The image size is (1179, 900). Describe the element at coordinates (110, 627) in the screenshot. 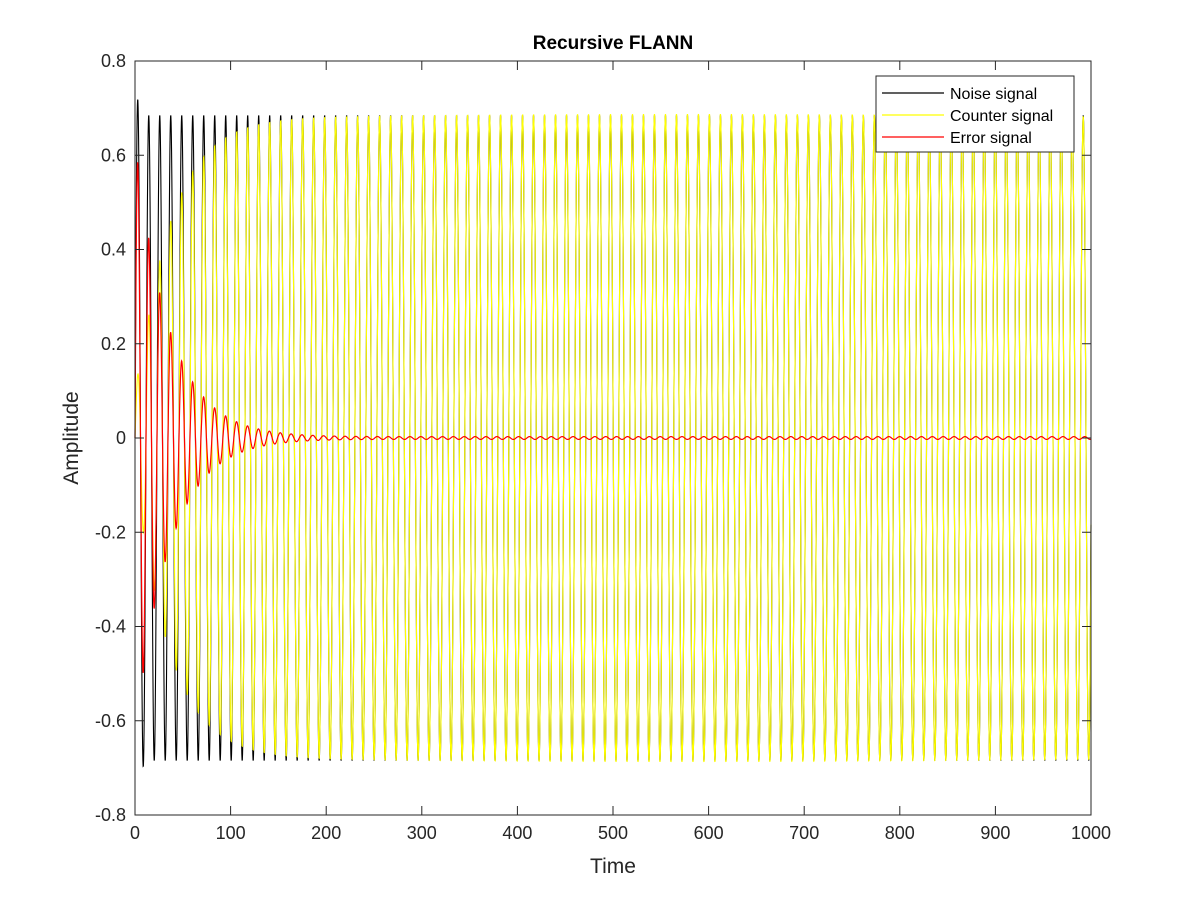

I see `y-tick-label: -0.4` at that location.